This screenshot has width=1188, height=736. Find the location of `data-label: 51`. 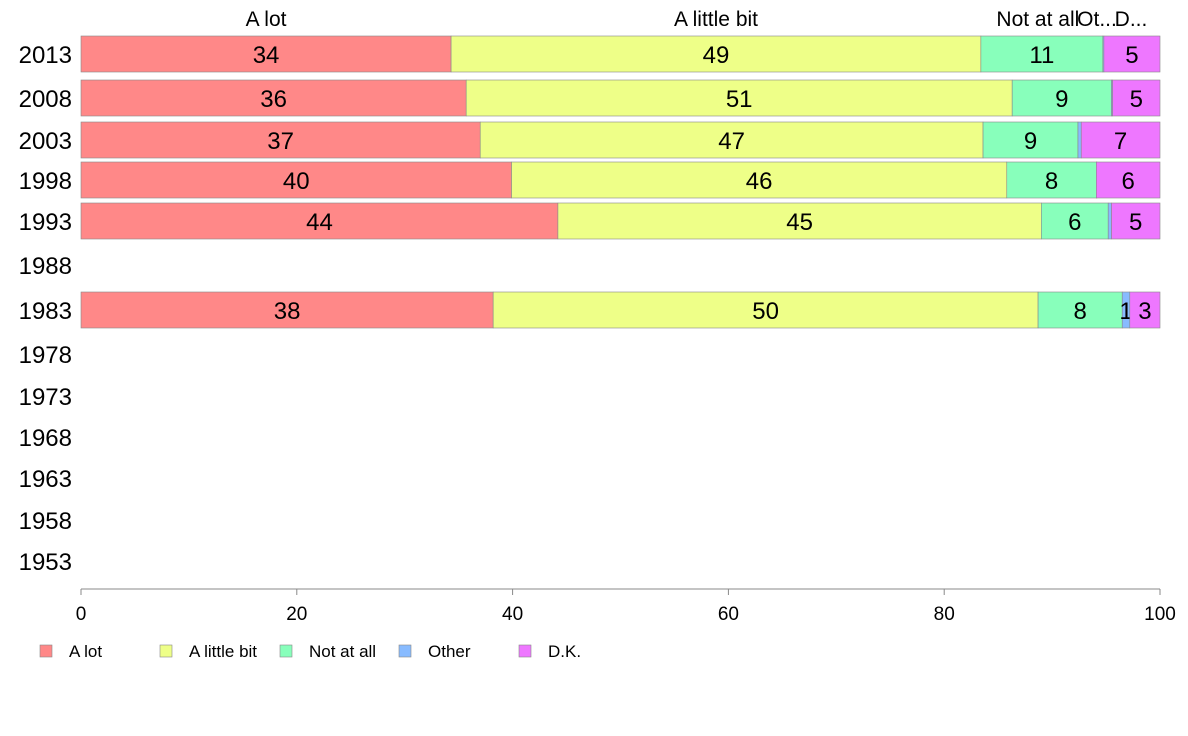

data-label: 51 is located at coordinates (739, 99).